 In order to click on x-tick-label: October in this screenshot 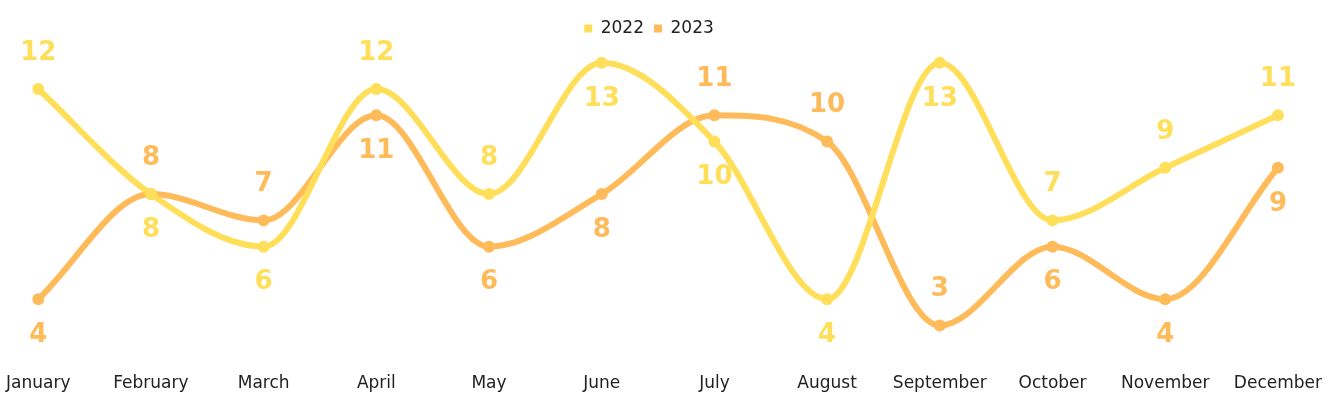, I will do `click(1052, 382)`.